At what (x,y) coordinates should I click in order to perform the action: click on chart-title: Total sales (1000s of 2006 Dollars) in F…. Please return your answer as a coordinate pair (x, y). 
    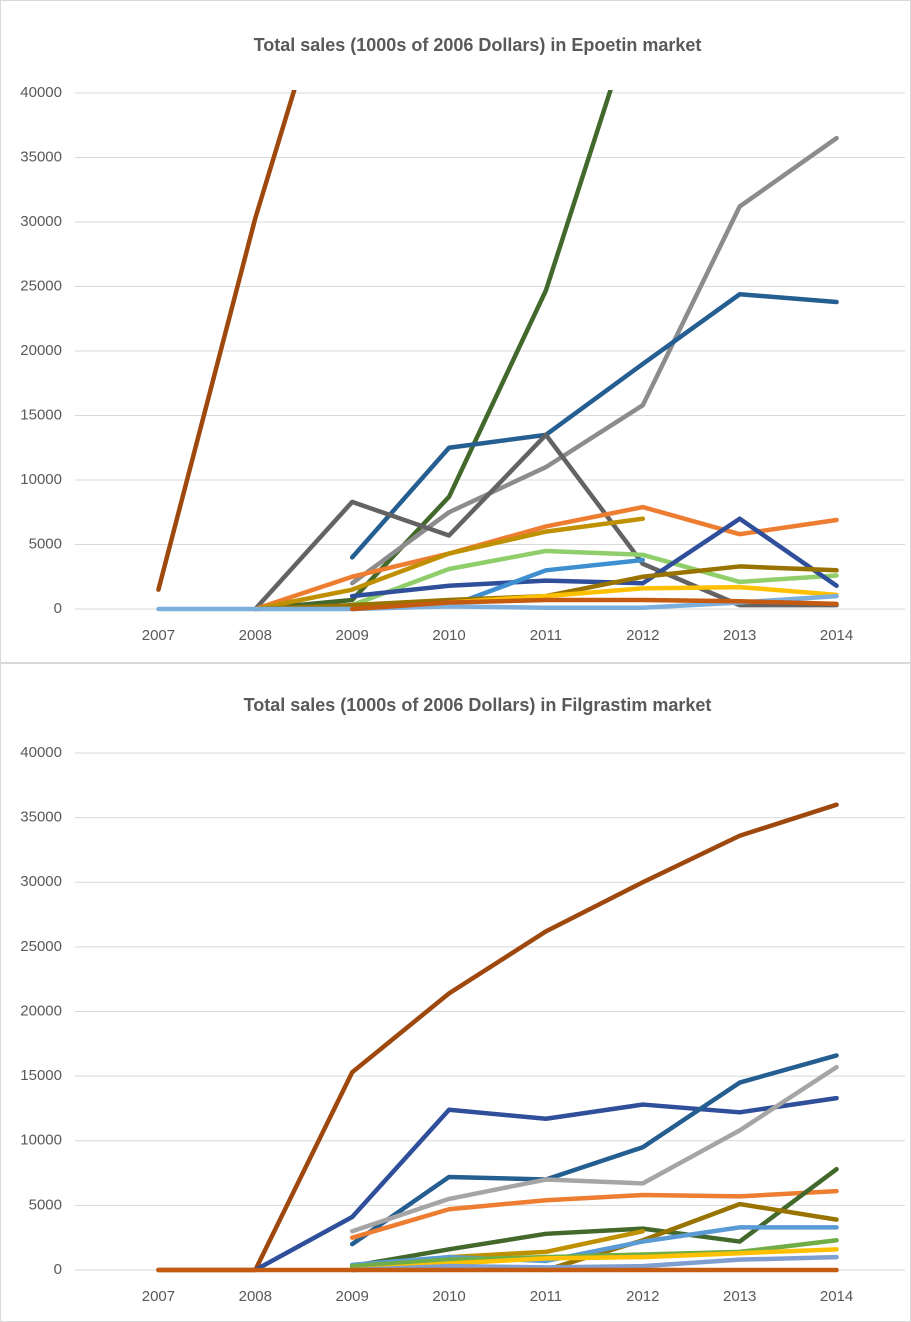
    Looking at the image, I should click on (478, 705).